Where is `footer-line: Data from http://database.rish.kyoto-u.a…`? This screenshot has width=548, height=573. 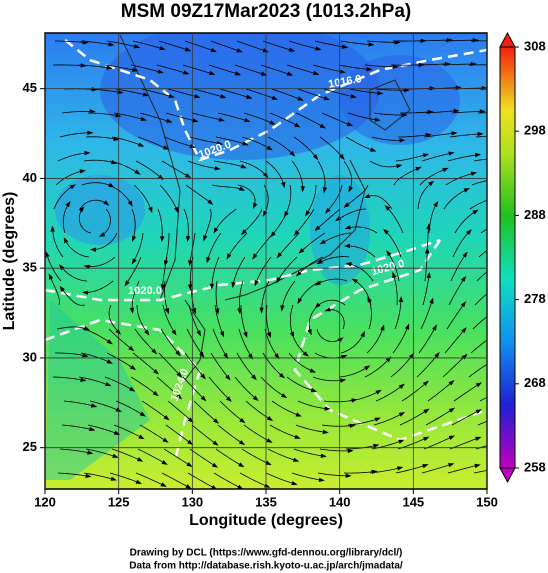
footer-line: Data from http://database.rish.kyoto-u.a… is located at coordinates (266, 566).